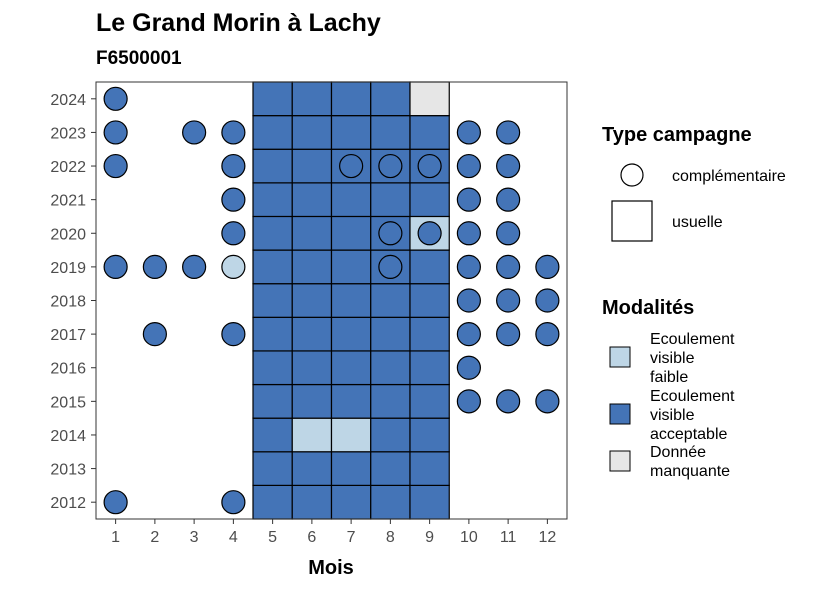 The width and height of the screenshot is (826, 590). What do you see at coordinates (139, 58) in the screenshot?
I see `chart-subtitle: F6500001` at bounding box center [139, 58].